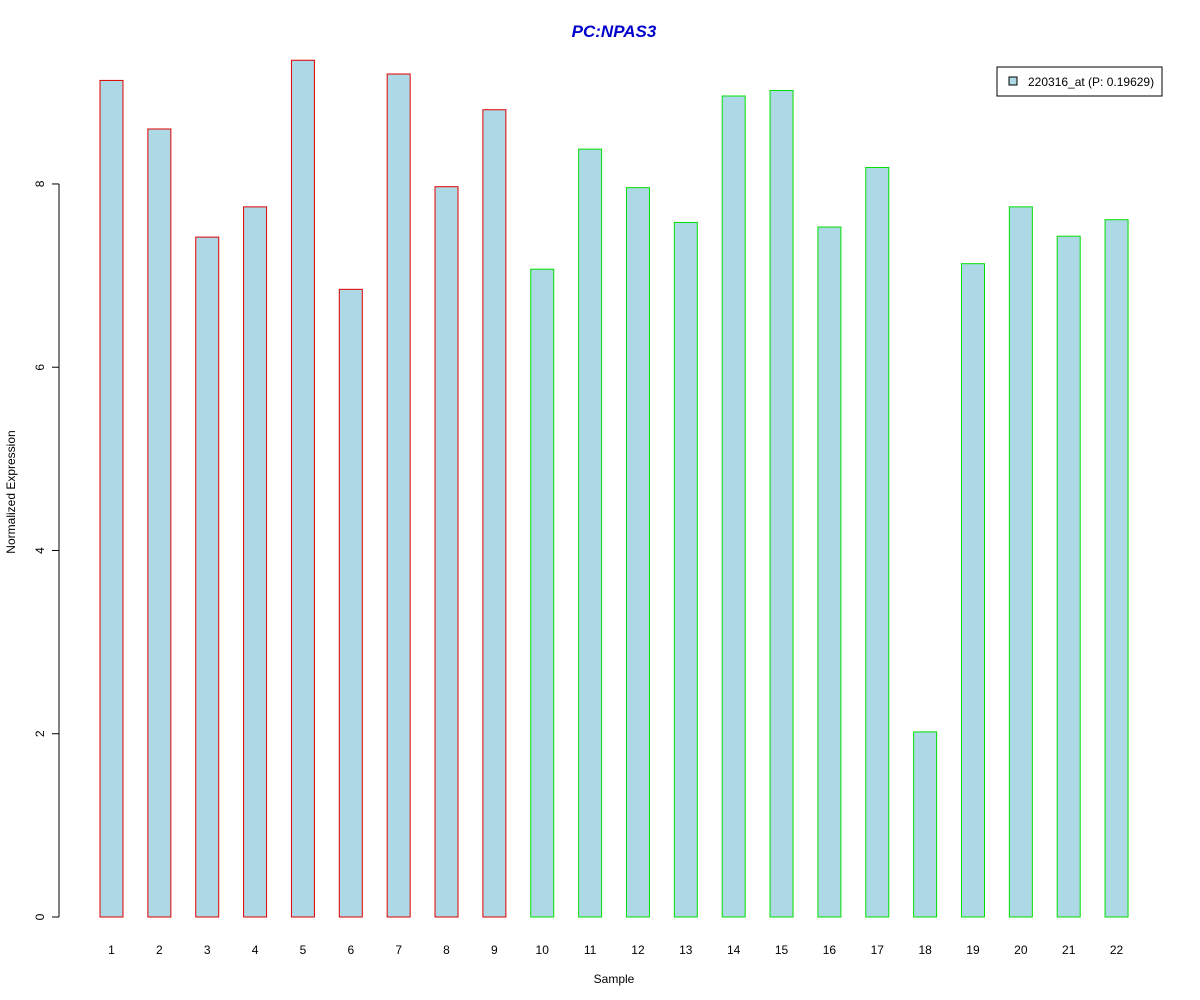 This screenshot has height=1000, width=1200. What do you see at coordinates (782, 950) in the screenshot?
I see `x-tick-label: 15` at bounding box center [782, 950].